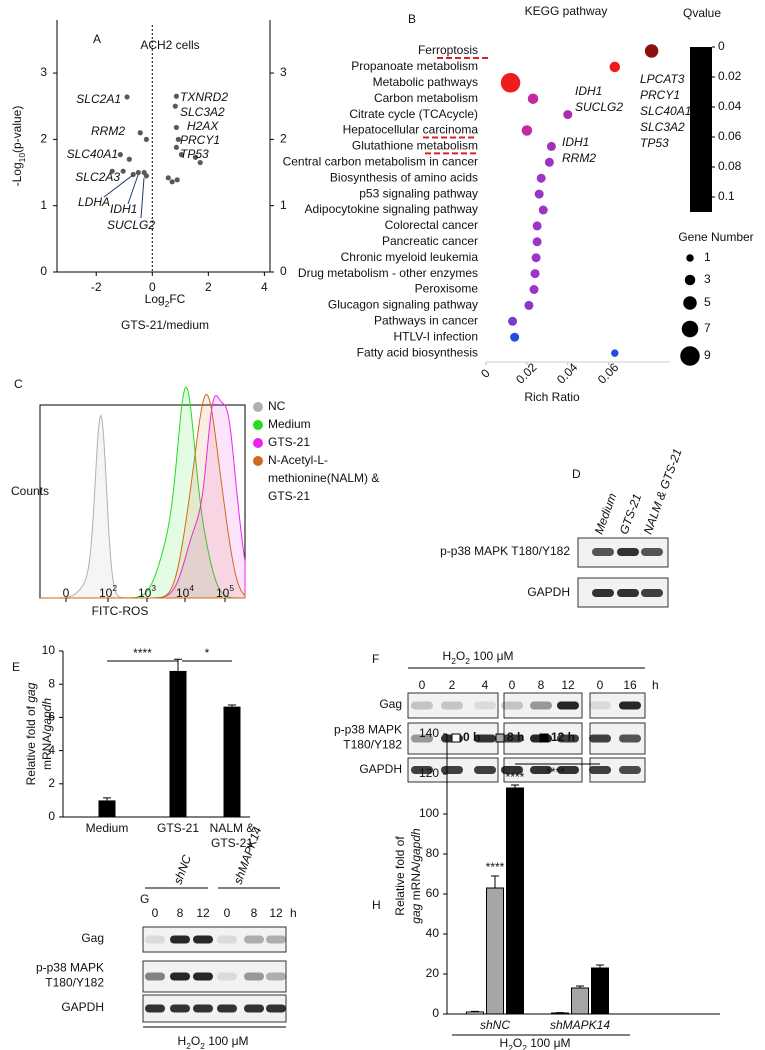  I want to click on y-axis-label-part: mRNA/, so click(416, 882).